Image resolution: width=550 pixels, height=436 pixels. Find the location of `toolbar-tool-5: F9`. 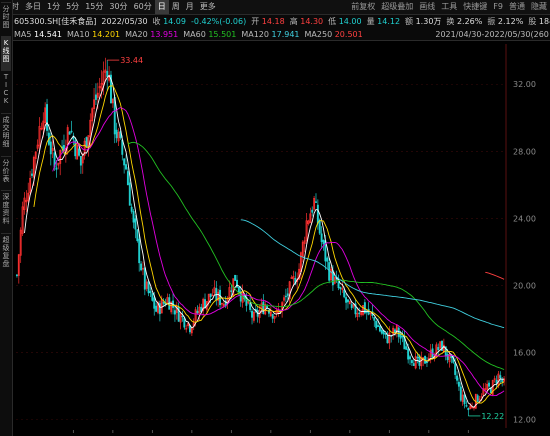

toolbar-tool-5: F9 is located at coordinates (498, 6).